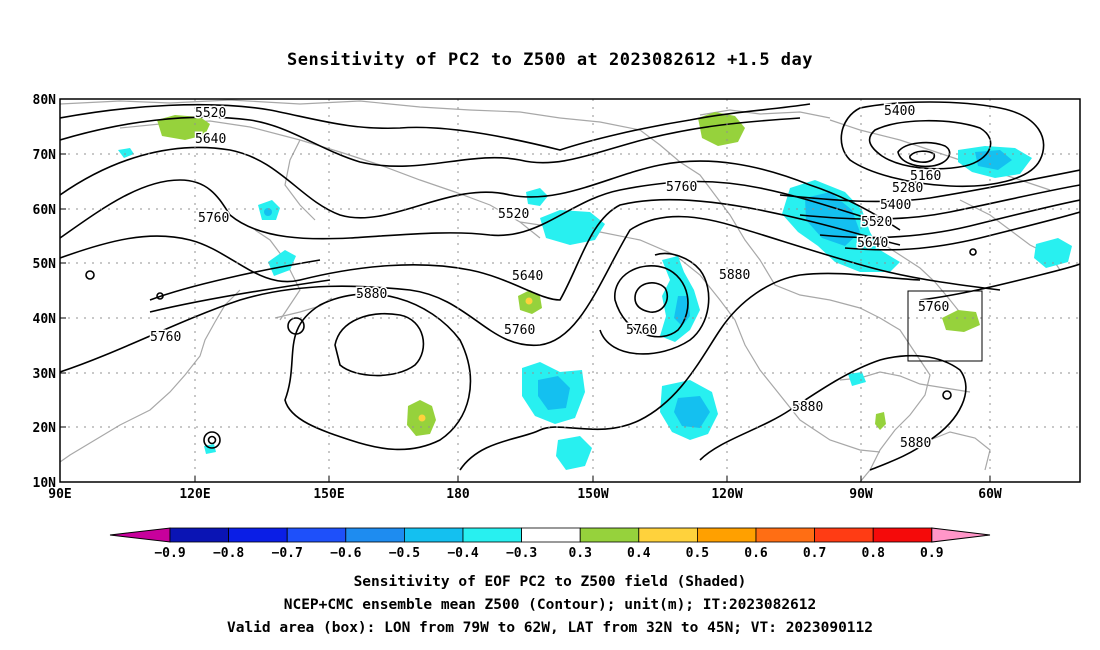  What do you see at coordinates (169, 553) in the screenshot?
I see `colorbar-label: −0.9` at bounding box center [169, 553].